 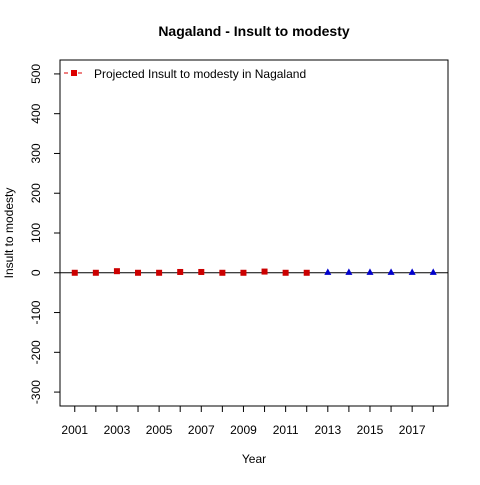 I want to click on x-tick-label: 2013, so click(x=327, y=430).